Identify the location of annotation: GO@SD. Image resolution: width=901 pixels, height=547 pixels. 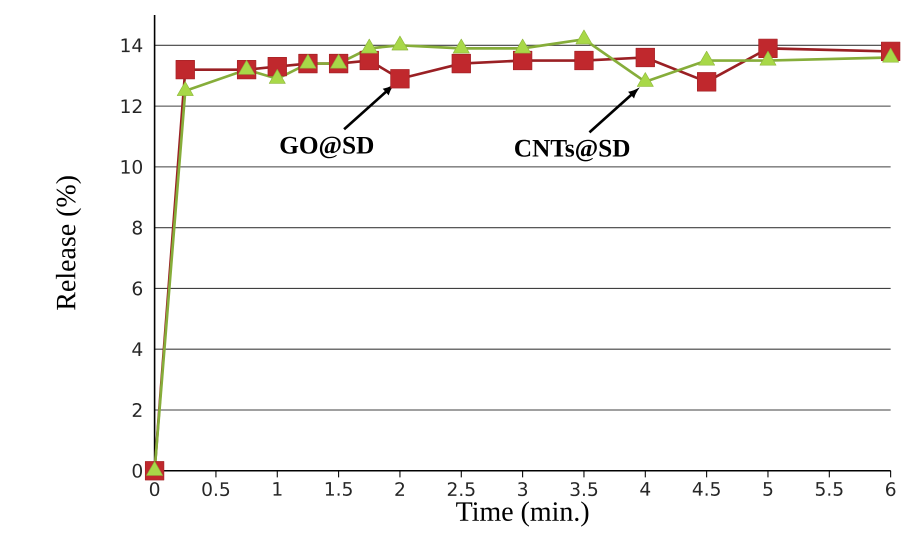
(327, 147).